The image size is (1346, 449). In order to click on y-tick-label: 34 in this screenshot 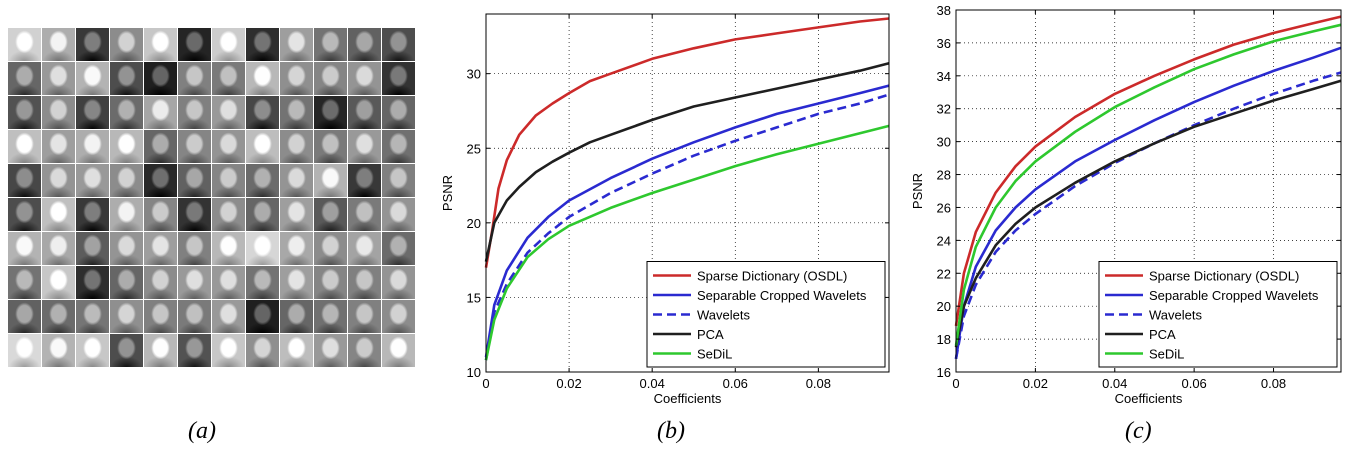, I will do `click(944, 76)`.